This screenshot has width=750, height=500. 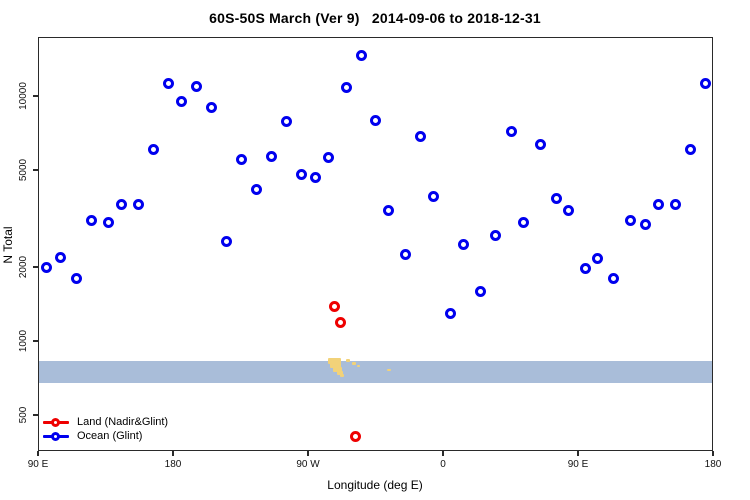 What do you see at coordinates (56, 422) in the screenshot?
I see `land-marker-icon` at bounding box center [56, 422].